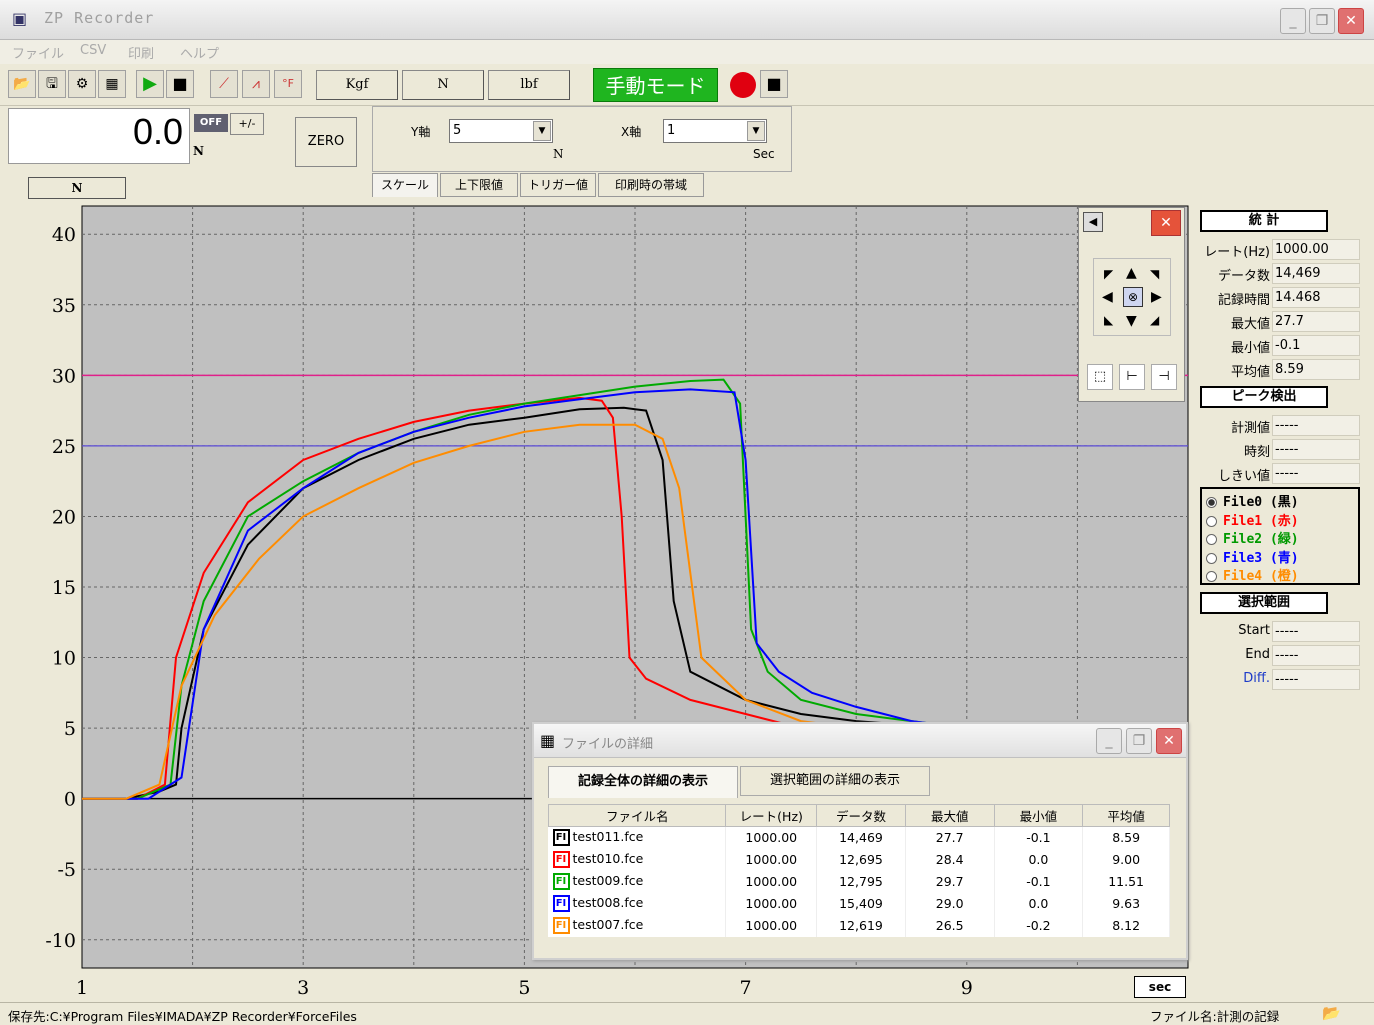  I want to click on x-axis-select: 1 ▼, so click(715, 131).